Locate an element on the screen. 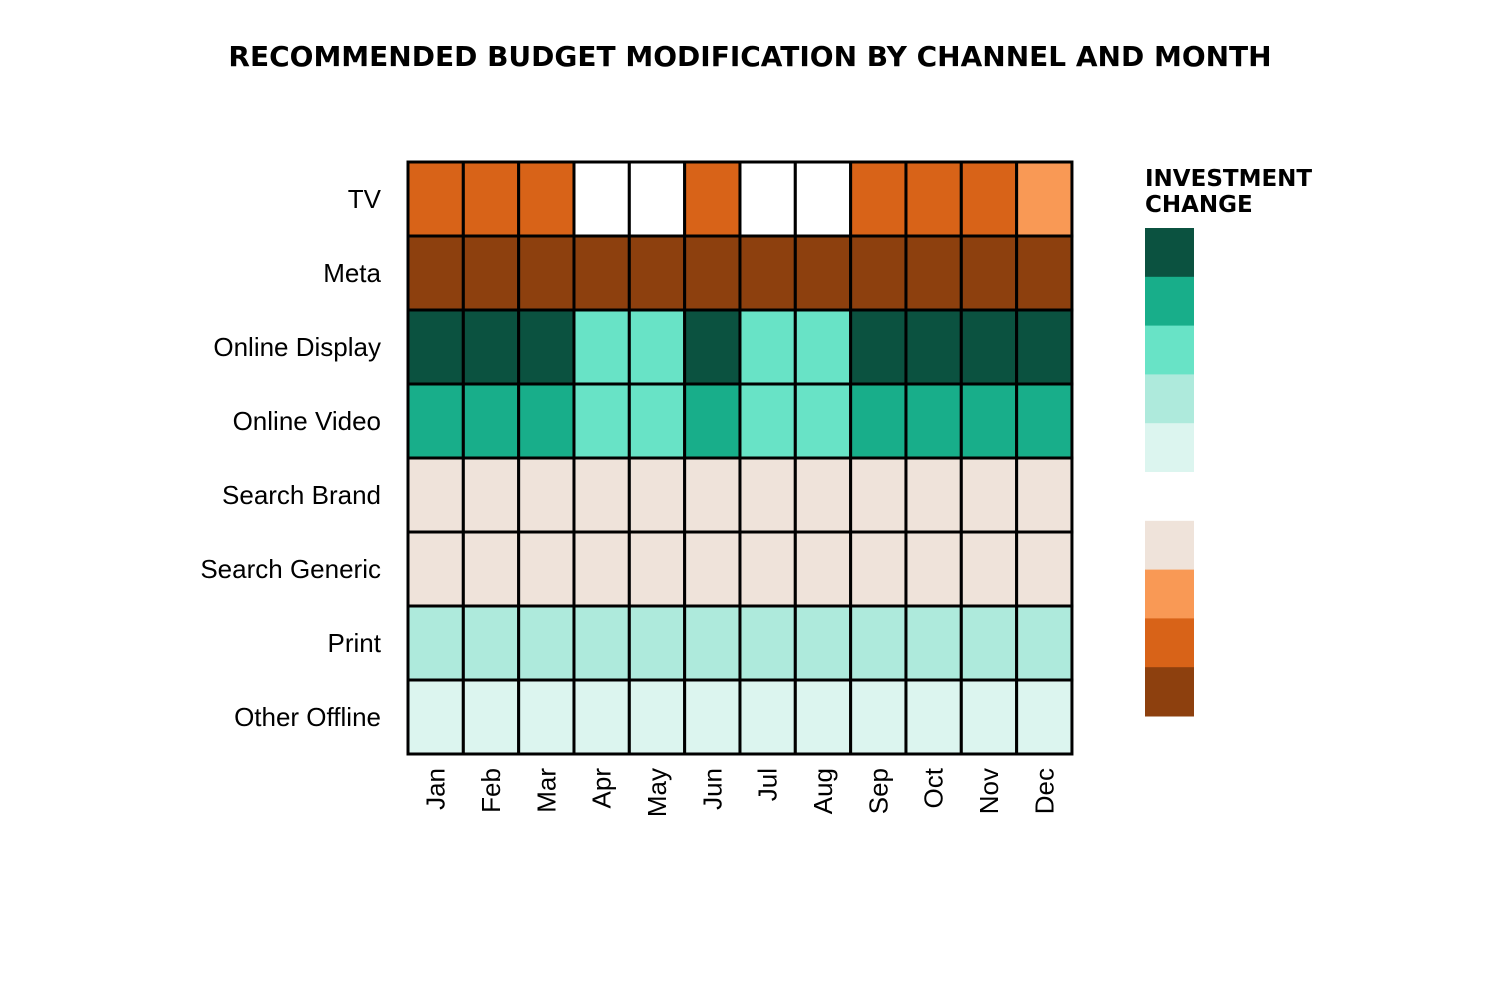 The image size is (1500, 1000). column-label: Apr is located at coordinates (602, 788).